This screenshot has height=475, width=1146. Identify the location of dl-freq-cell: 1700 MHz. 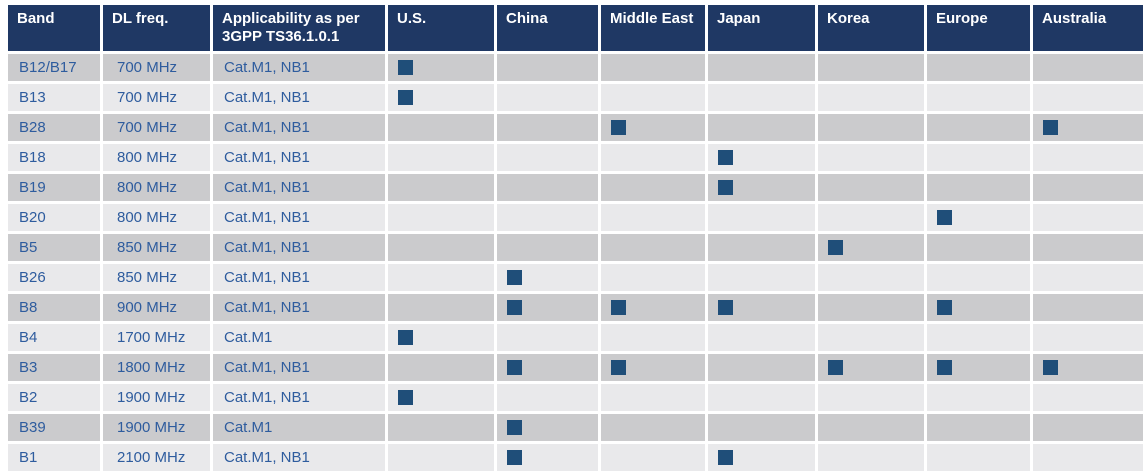
(156, 337).